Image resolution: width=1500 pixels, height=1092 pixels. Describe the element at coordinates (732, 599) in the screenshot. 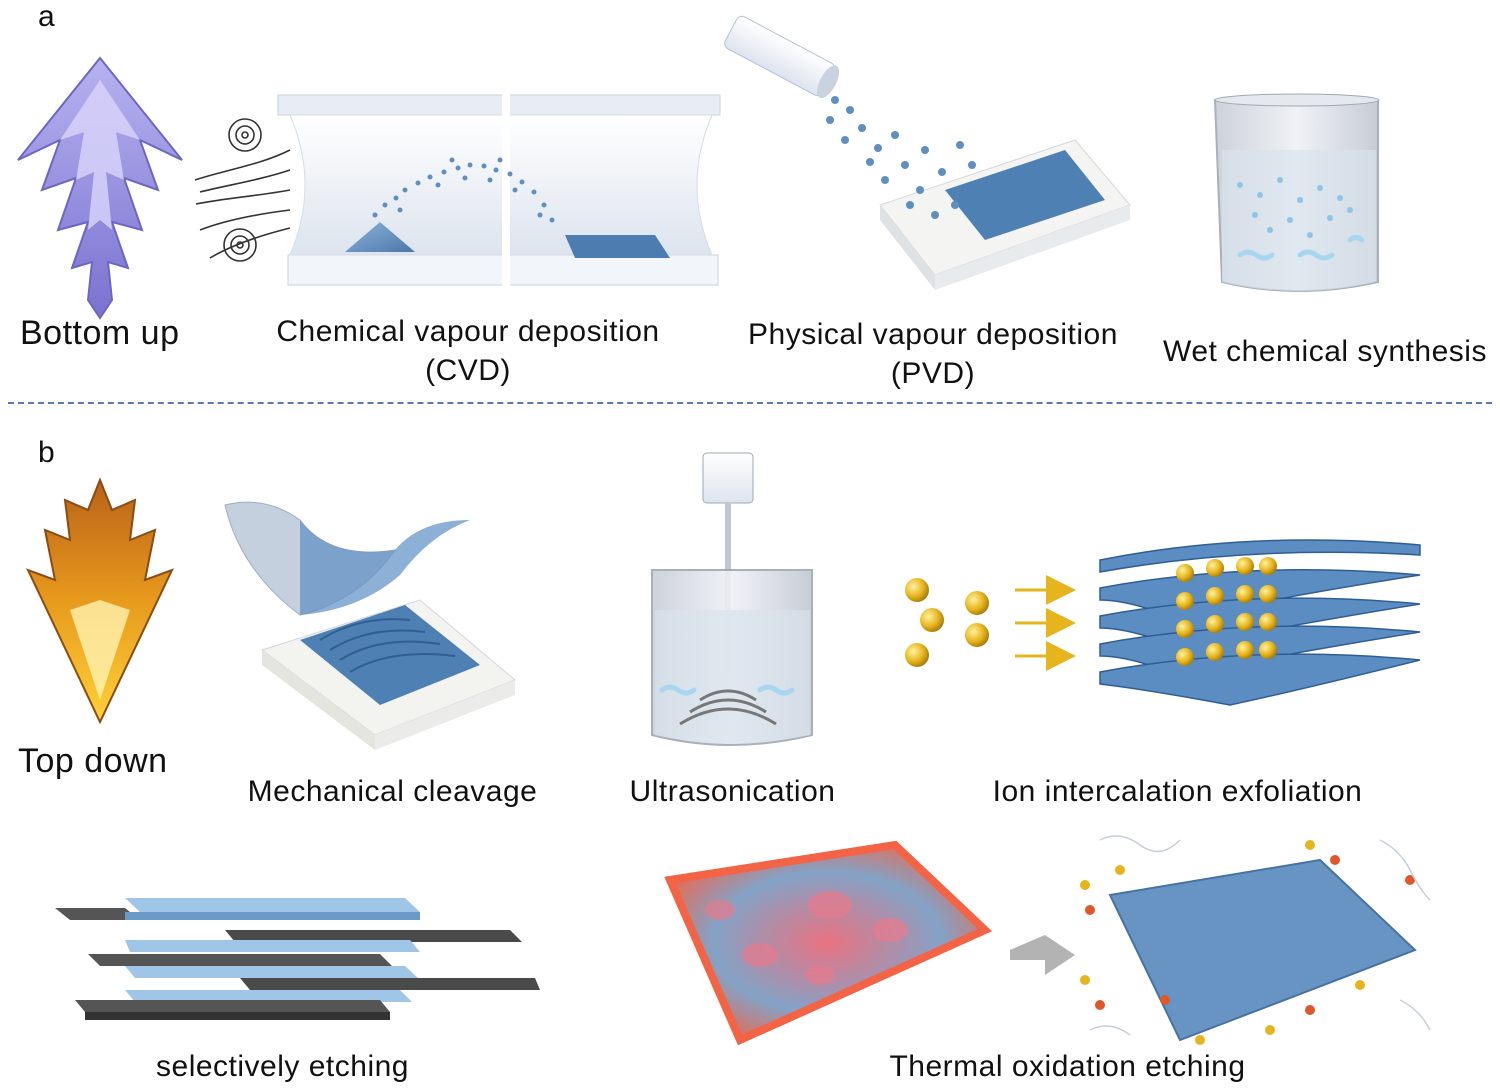

I see `ultrasonication-illustration` at that location.